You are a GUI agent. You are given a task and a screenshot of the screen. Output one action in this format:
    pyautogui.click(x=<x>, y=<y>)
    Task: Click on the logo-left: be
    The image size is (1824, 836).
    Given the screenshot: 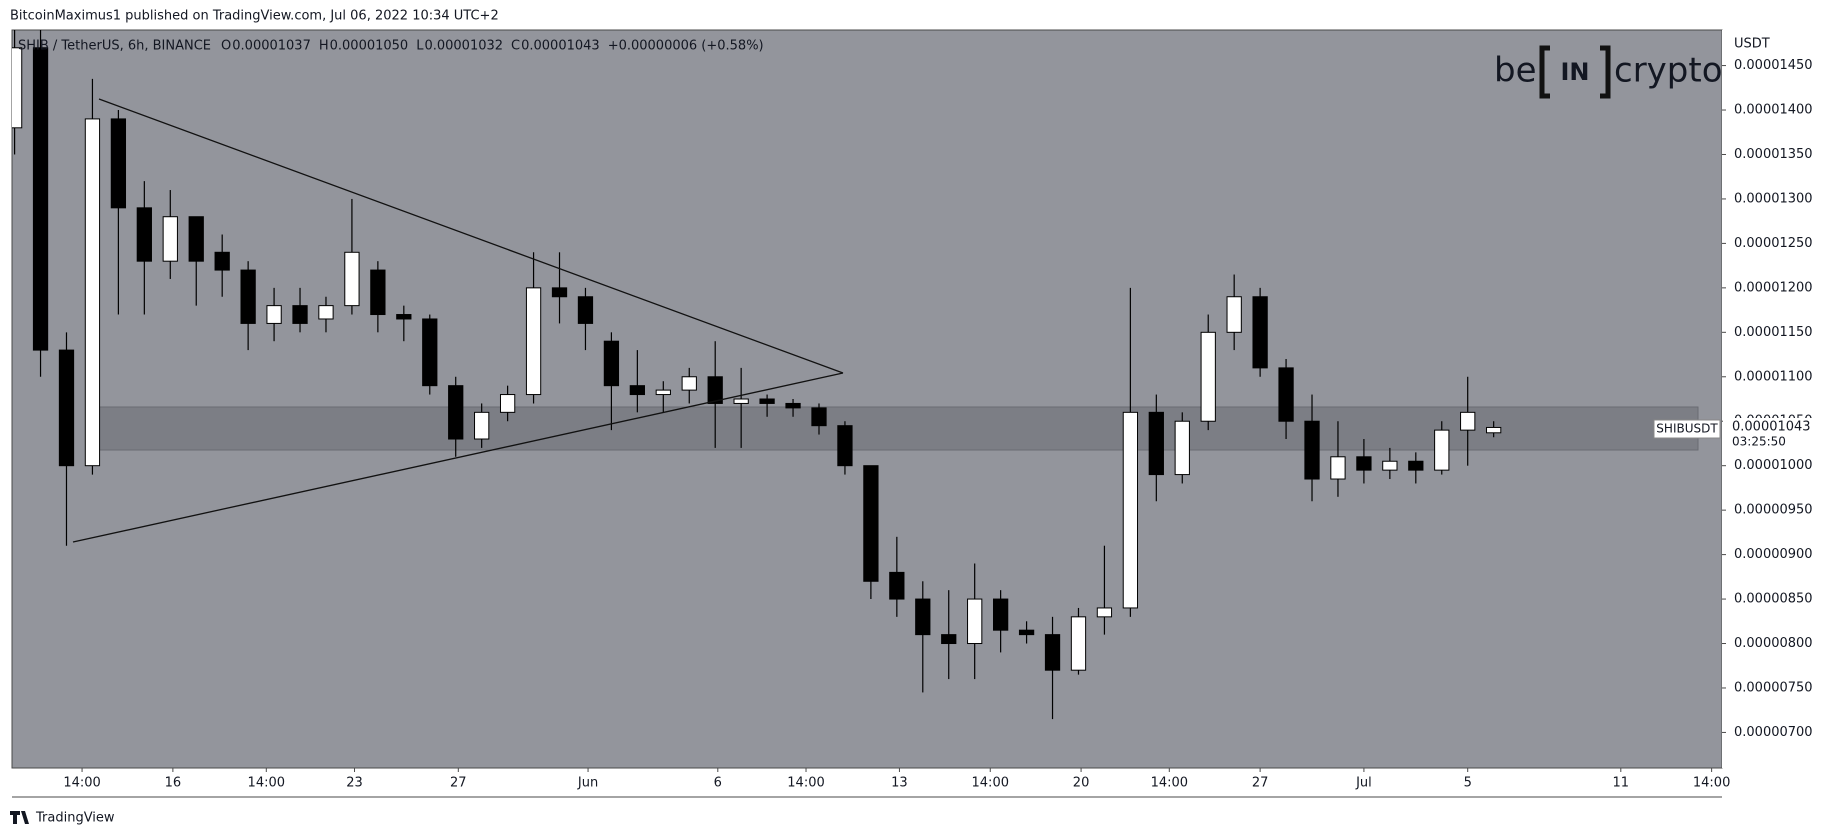 What is the action you would take?
    pyautogui.click(x=1515, y=71)
    